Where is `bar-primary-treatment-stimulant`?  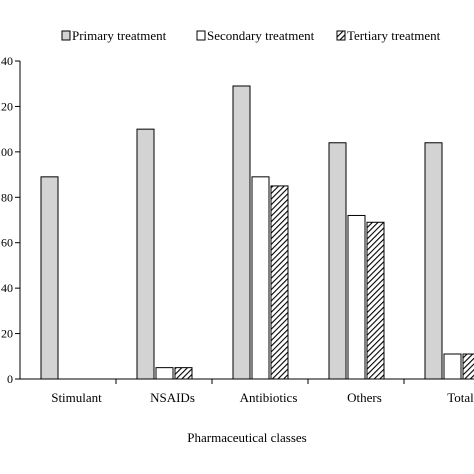 bar-primary-treatment-stimulant is located at coordinates (49, 278).